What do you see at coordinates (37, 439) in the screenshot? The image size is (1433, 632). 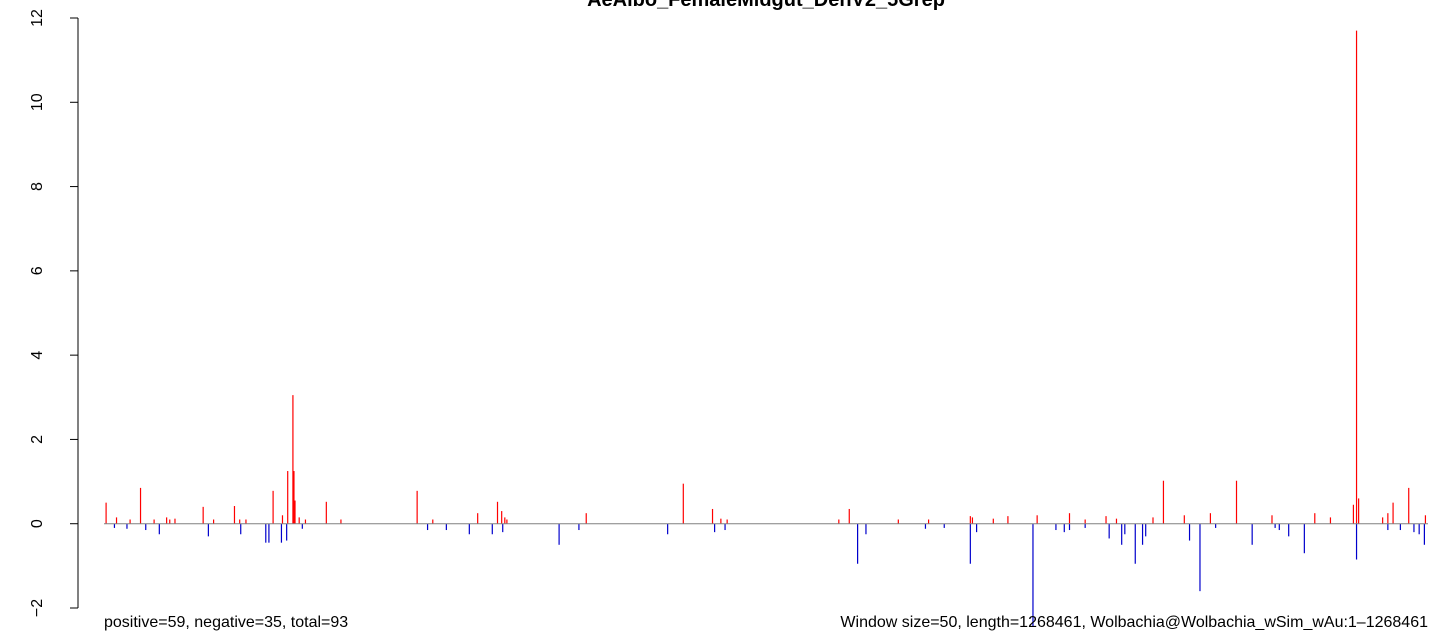 I see `y-tick-label: 2` at bounding box center [37, 439].